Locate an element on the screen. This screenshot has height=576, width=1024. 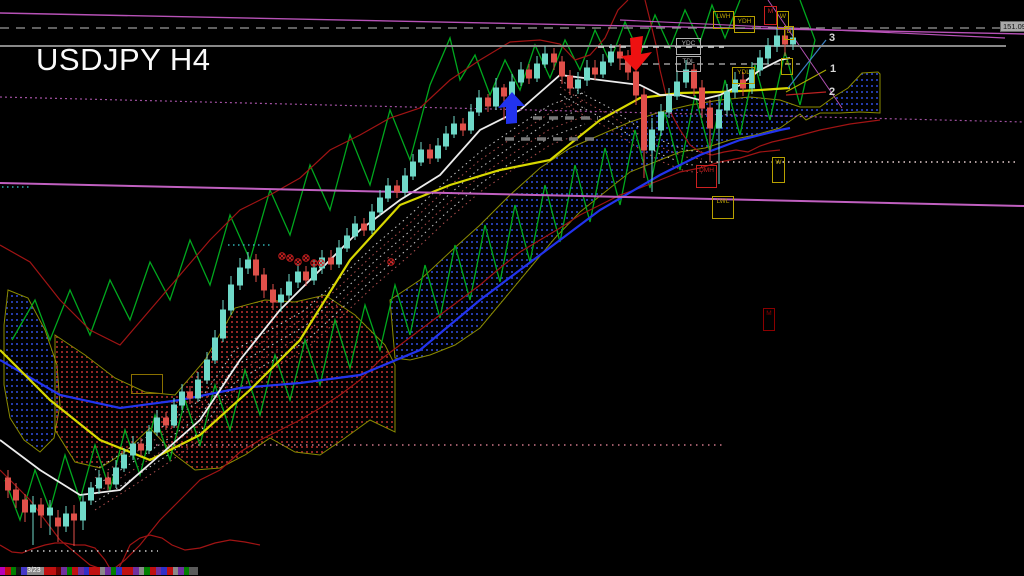
level-box-tdl: TDL is located at coordinates (688, 64).